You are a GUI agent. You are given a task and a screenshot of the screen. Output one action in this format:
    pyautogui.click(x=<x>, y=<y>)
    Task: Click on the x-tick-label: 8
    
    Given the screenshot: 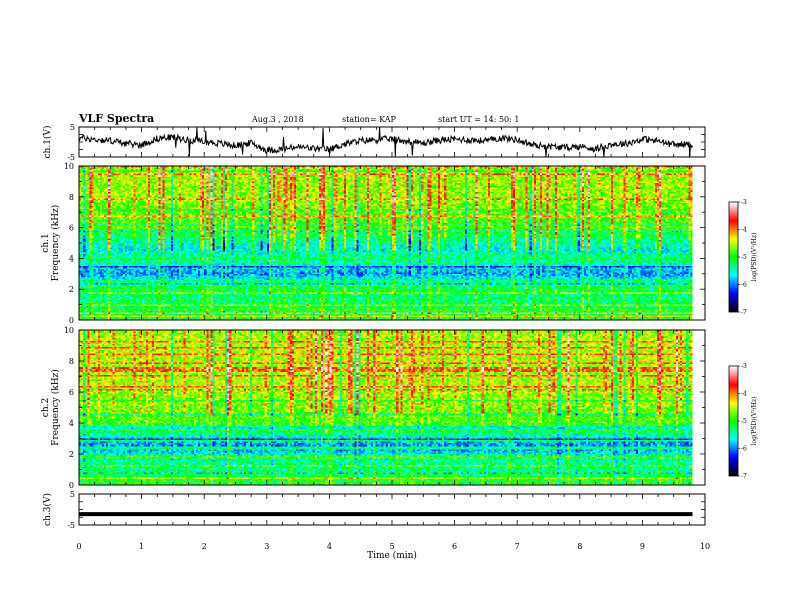 What is the action you would take?
    pyautogui.click(x=579, y=546)
    